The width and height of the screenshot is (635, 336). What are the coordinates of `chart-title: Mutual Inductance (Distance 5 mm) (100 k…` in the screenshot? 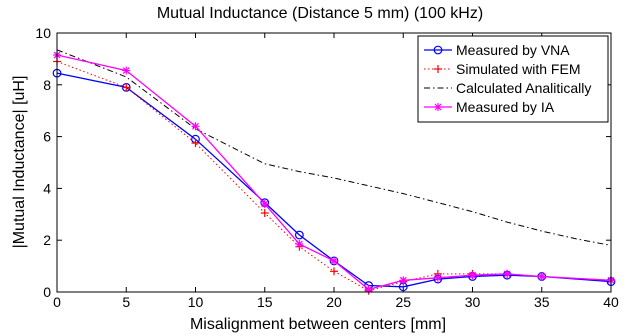 It's located at (320, 13).